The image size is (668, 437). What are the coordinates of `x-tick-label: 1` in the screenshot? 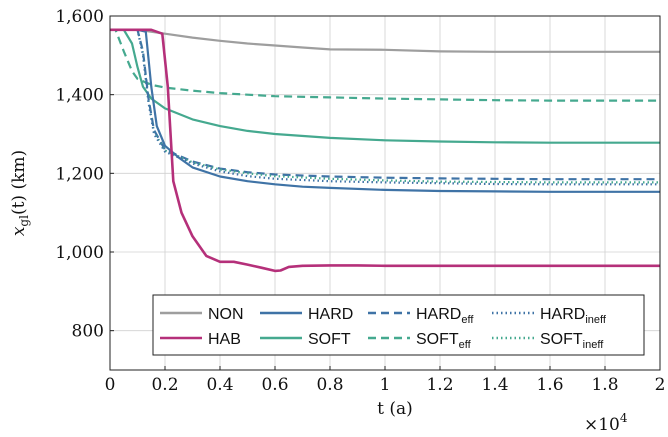 It's located at (385, 385).